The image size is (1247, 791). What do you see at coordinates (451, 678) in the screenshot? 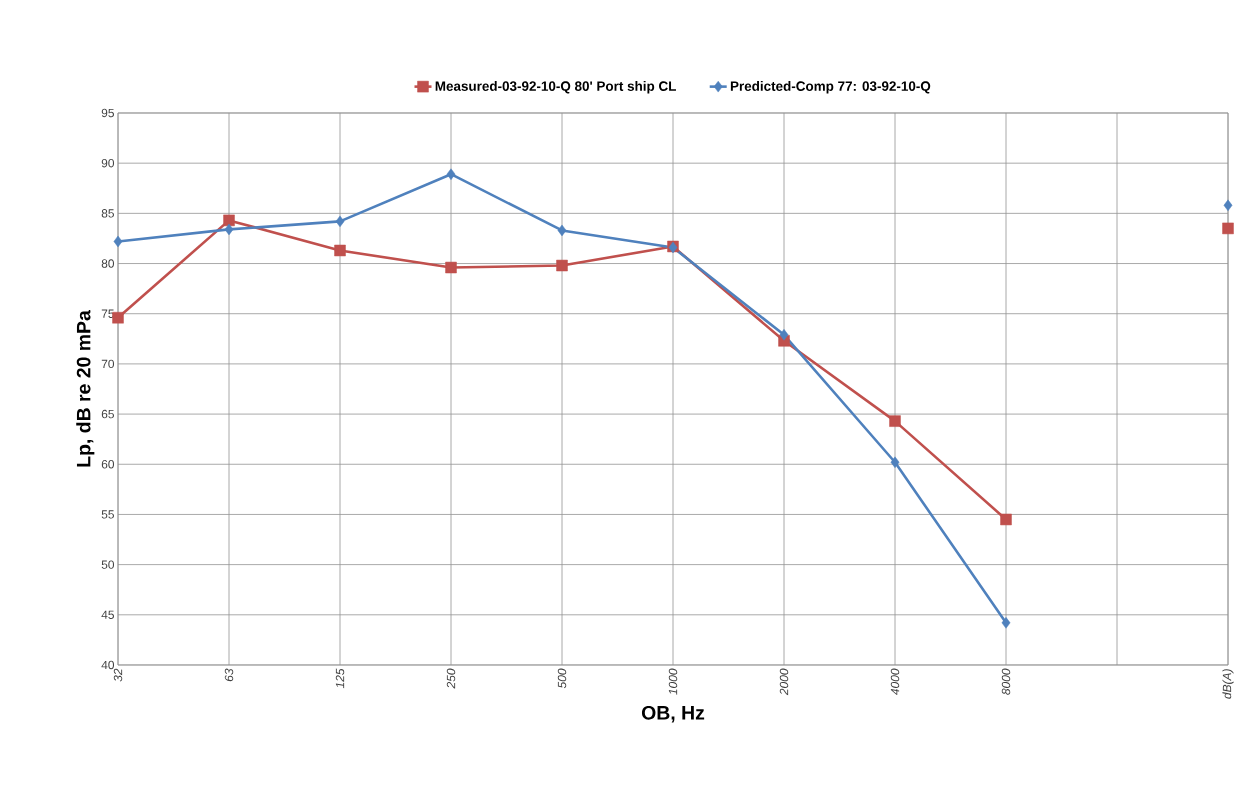
I see `x-tick-label: 250` at bounding box center [451, 678].